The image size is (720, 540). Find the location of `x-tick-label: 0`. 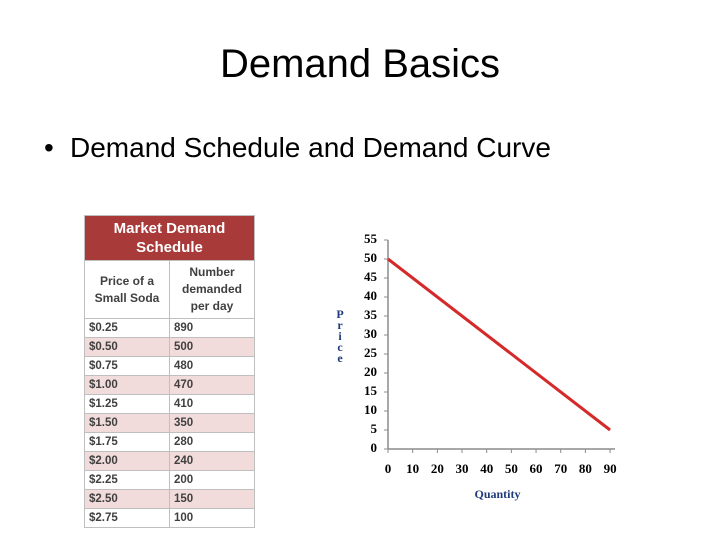

x-tick-label: 0 is located at coordinates (388, 468).